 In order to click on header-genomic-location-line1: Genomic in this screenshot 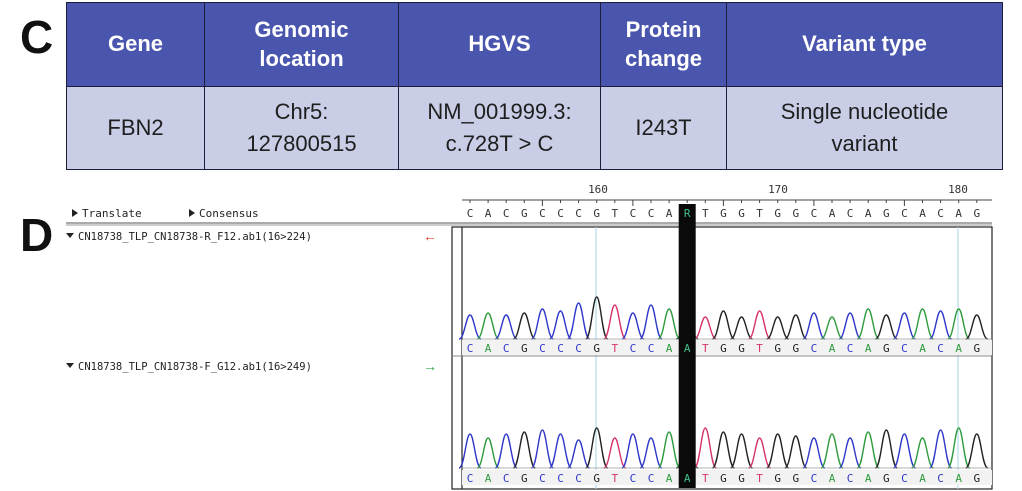, I will do `click(301, 29)`.